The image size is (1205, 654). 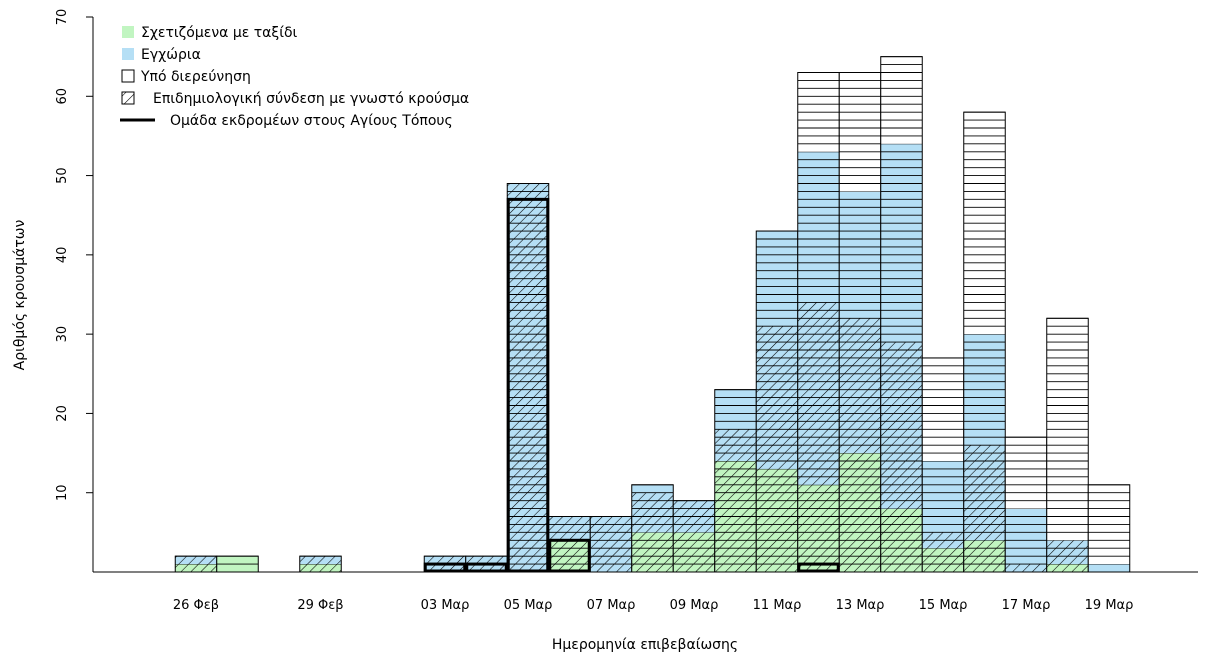 What do you see at coordinates (445, 605) in the screenshot?
I see `x-tick-label: 03 Μαρ` at bounding box center [445, 605].